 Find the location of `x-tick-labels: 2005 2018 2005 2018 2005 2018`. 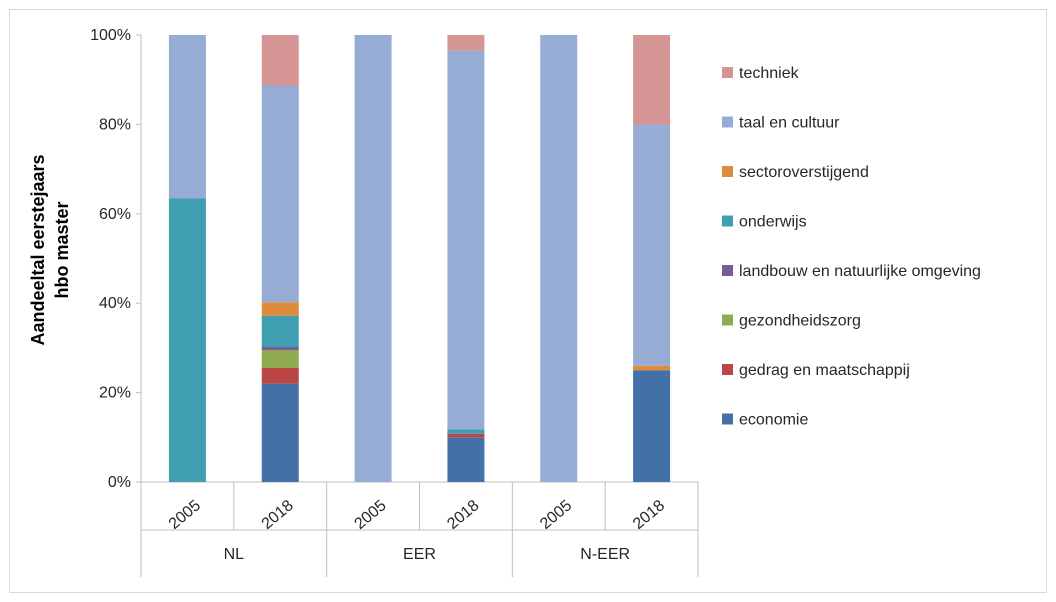

x-tick-labels: 2005 2018 2005 2018 2005 2018 is located at coordinates (417, 515).